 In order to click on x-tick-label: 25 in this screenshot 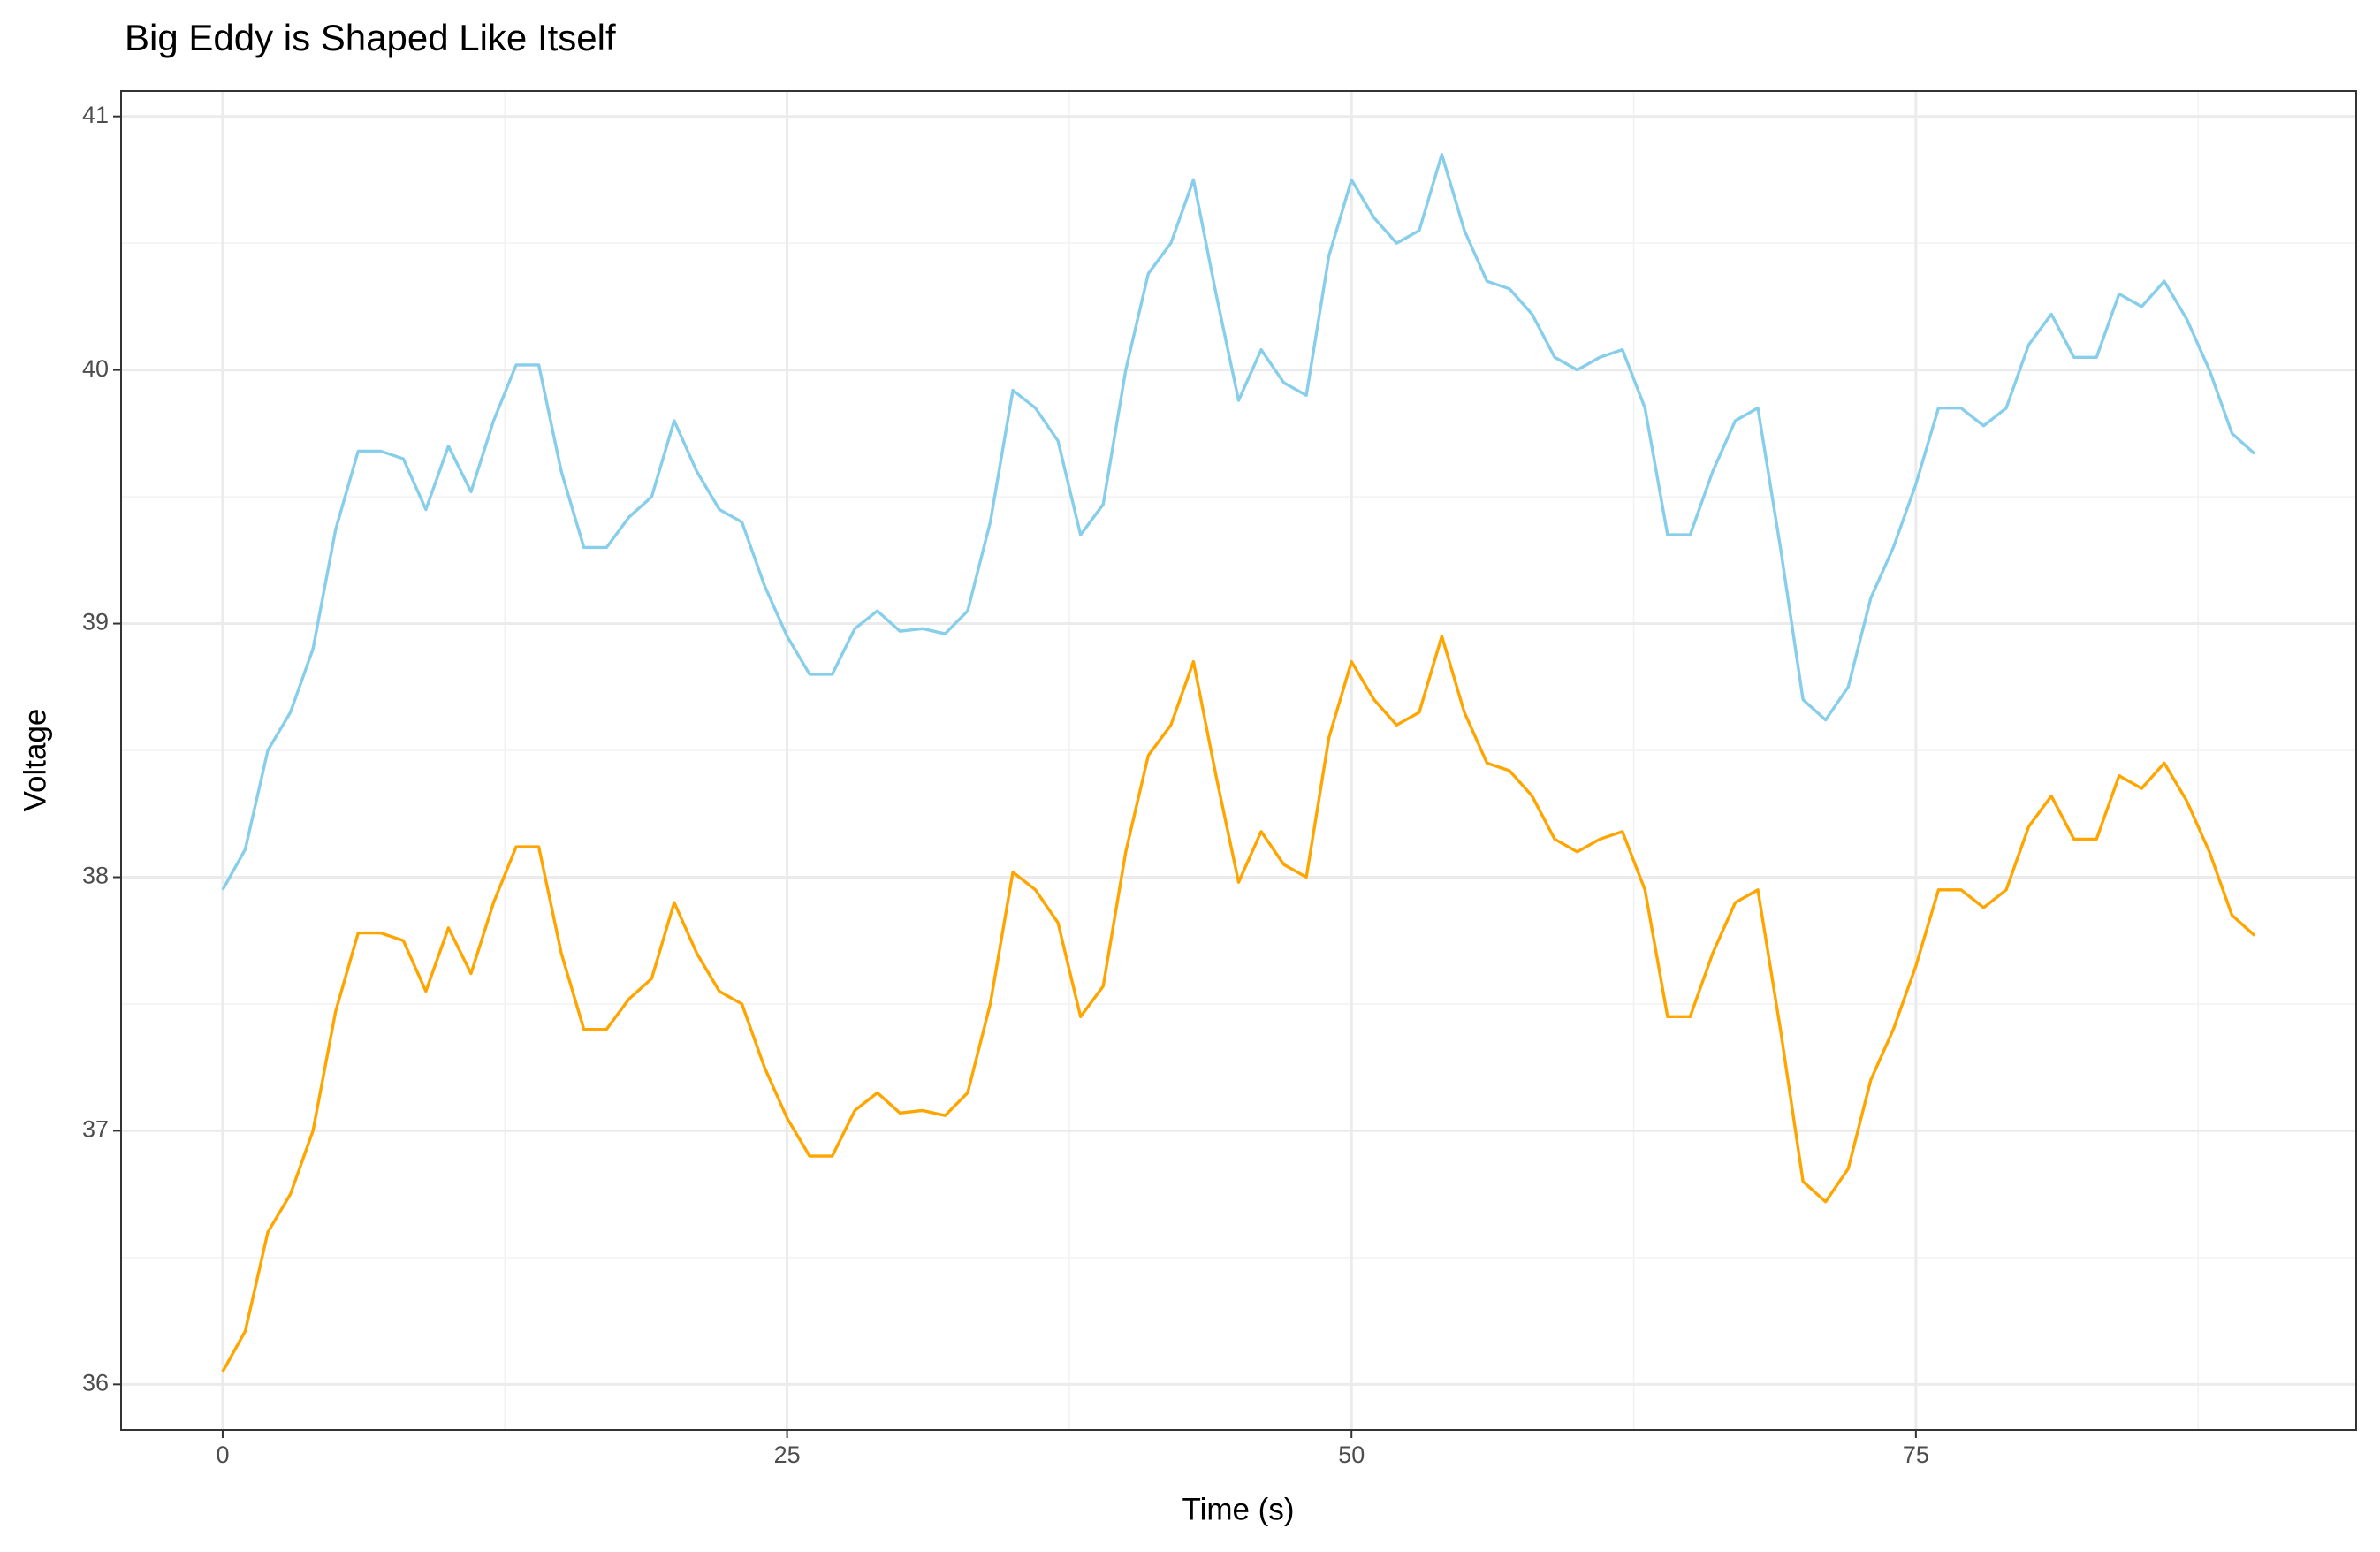, I will do `click(787, 1455)`.